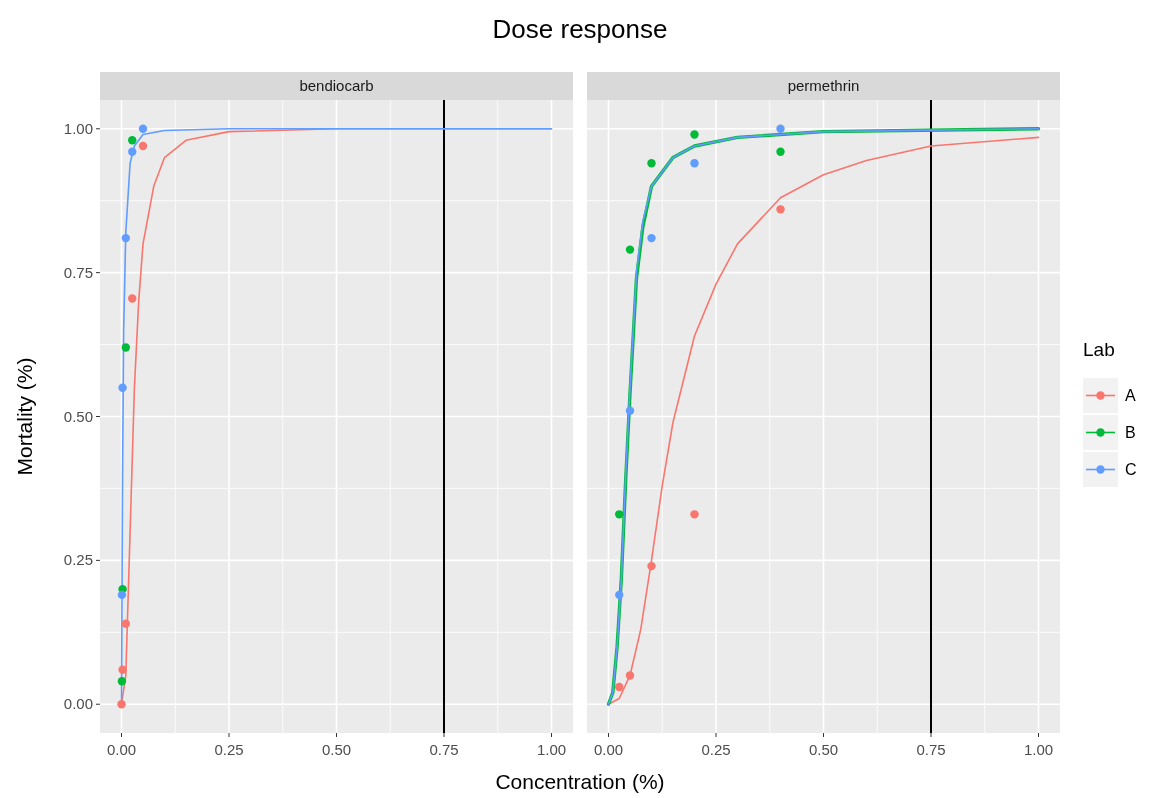 The image size is (1159, 798). Describe the element at coordinates (78, 416) in the screenshot. I see `y-tick-label: 0.50` at that location.